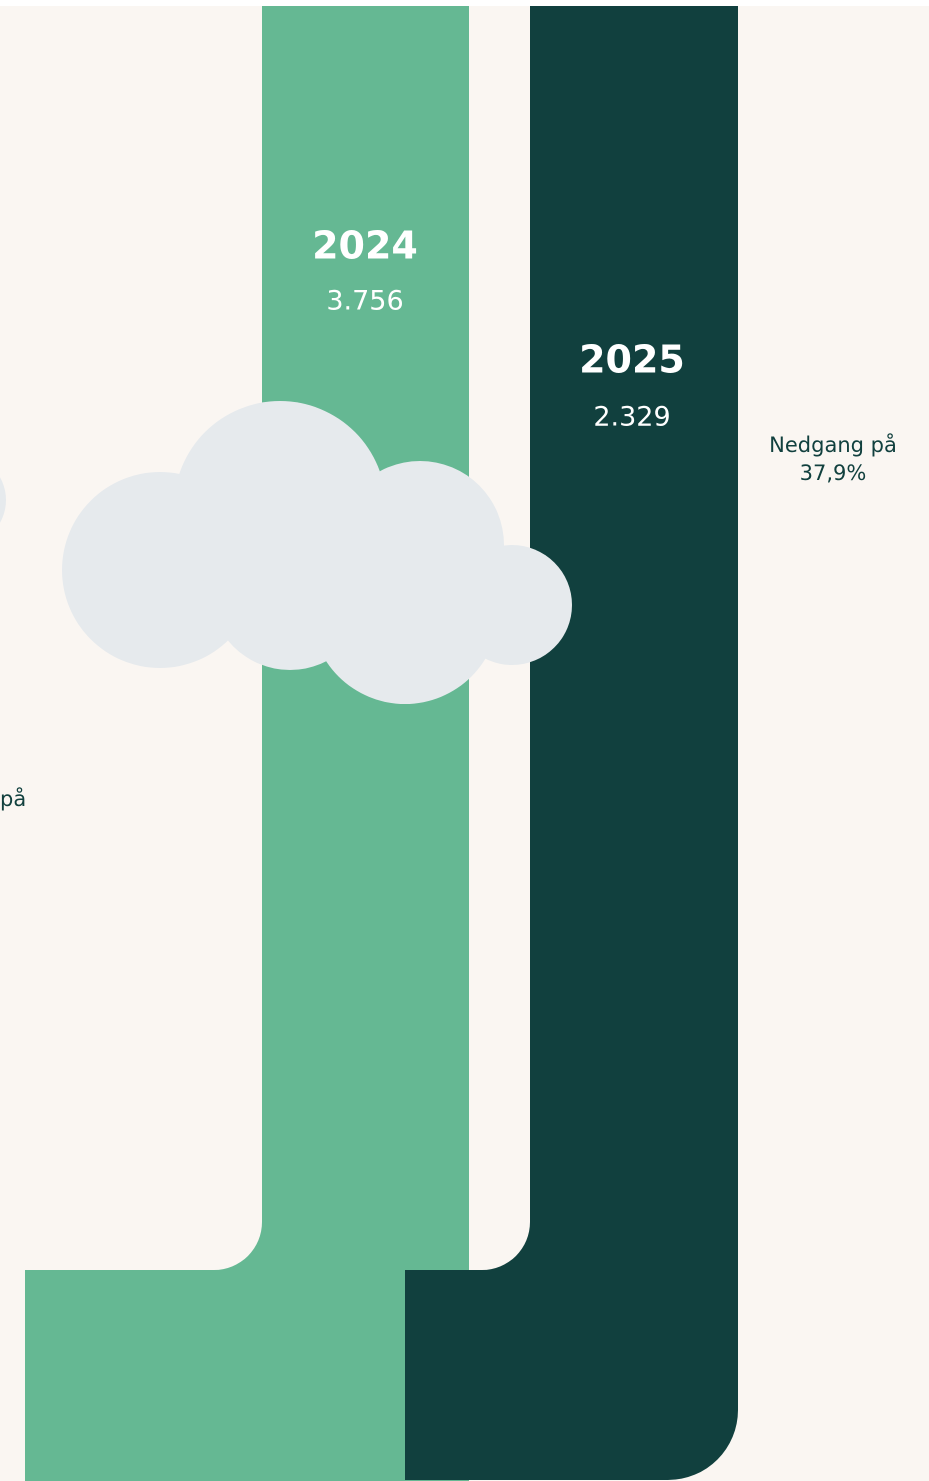  What do you see at coordinates (833, 473) in the screenshot?
I see `annotation: 37,9%` at bounding box center [833, 473].